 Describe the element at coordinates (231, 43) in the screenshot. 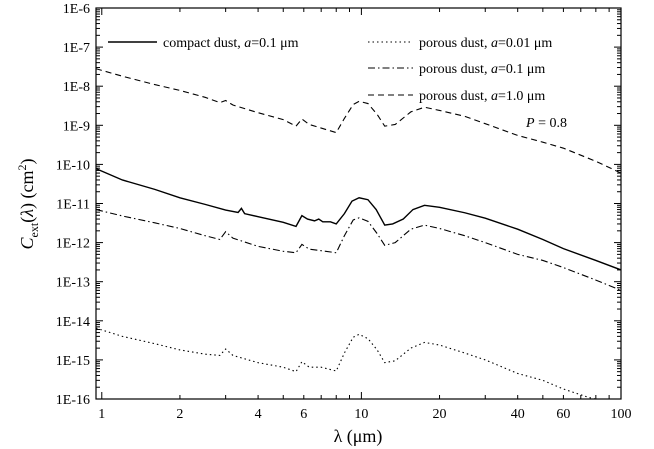

I see `legend-label-0: compact dust, a=0.1 μm` at that location.